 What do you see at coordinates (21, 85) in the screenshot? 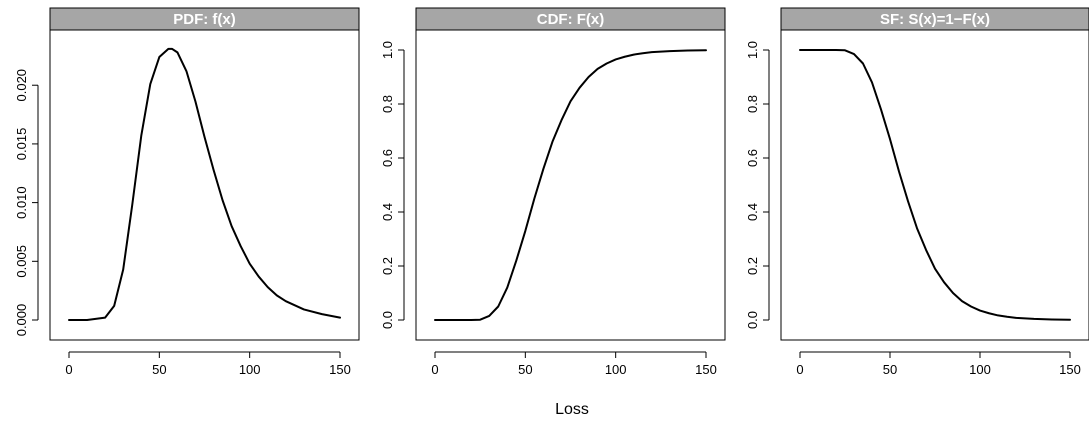
I see `y-tick-label: 0.020` at bounding box center [21, 85].